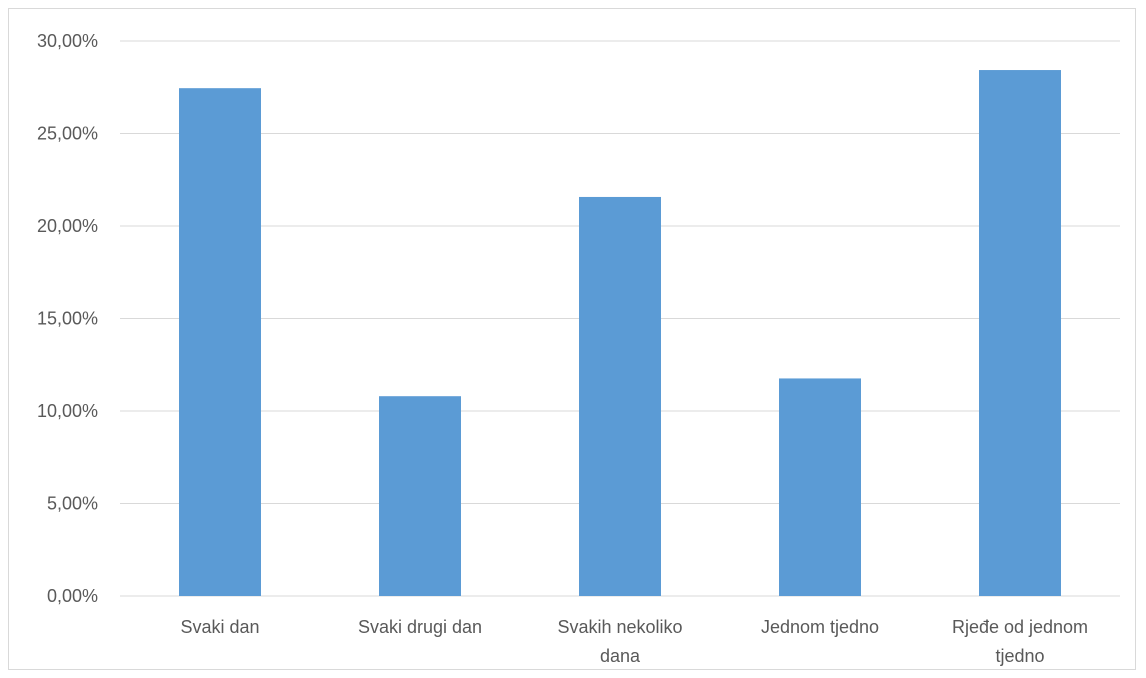  I want to click on x-category-label: Jednom tjedno, so click(820, 627).